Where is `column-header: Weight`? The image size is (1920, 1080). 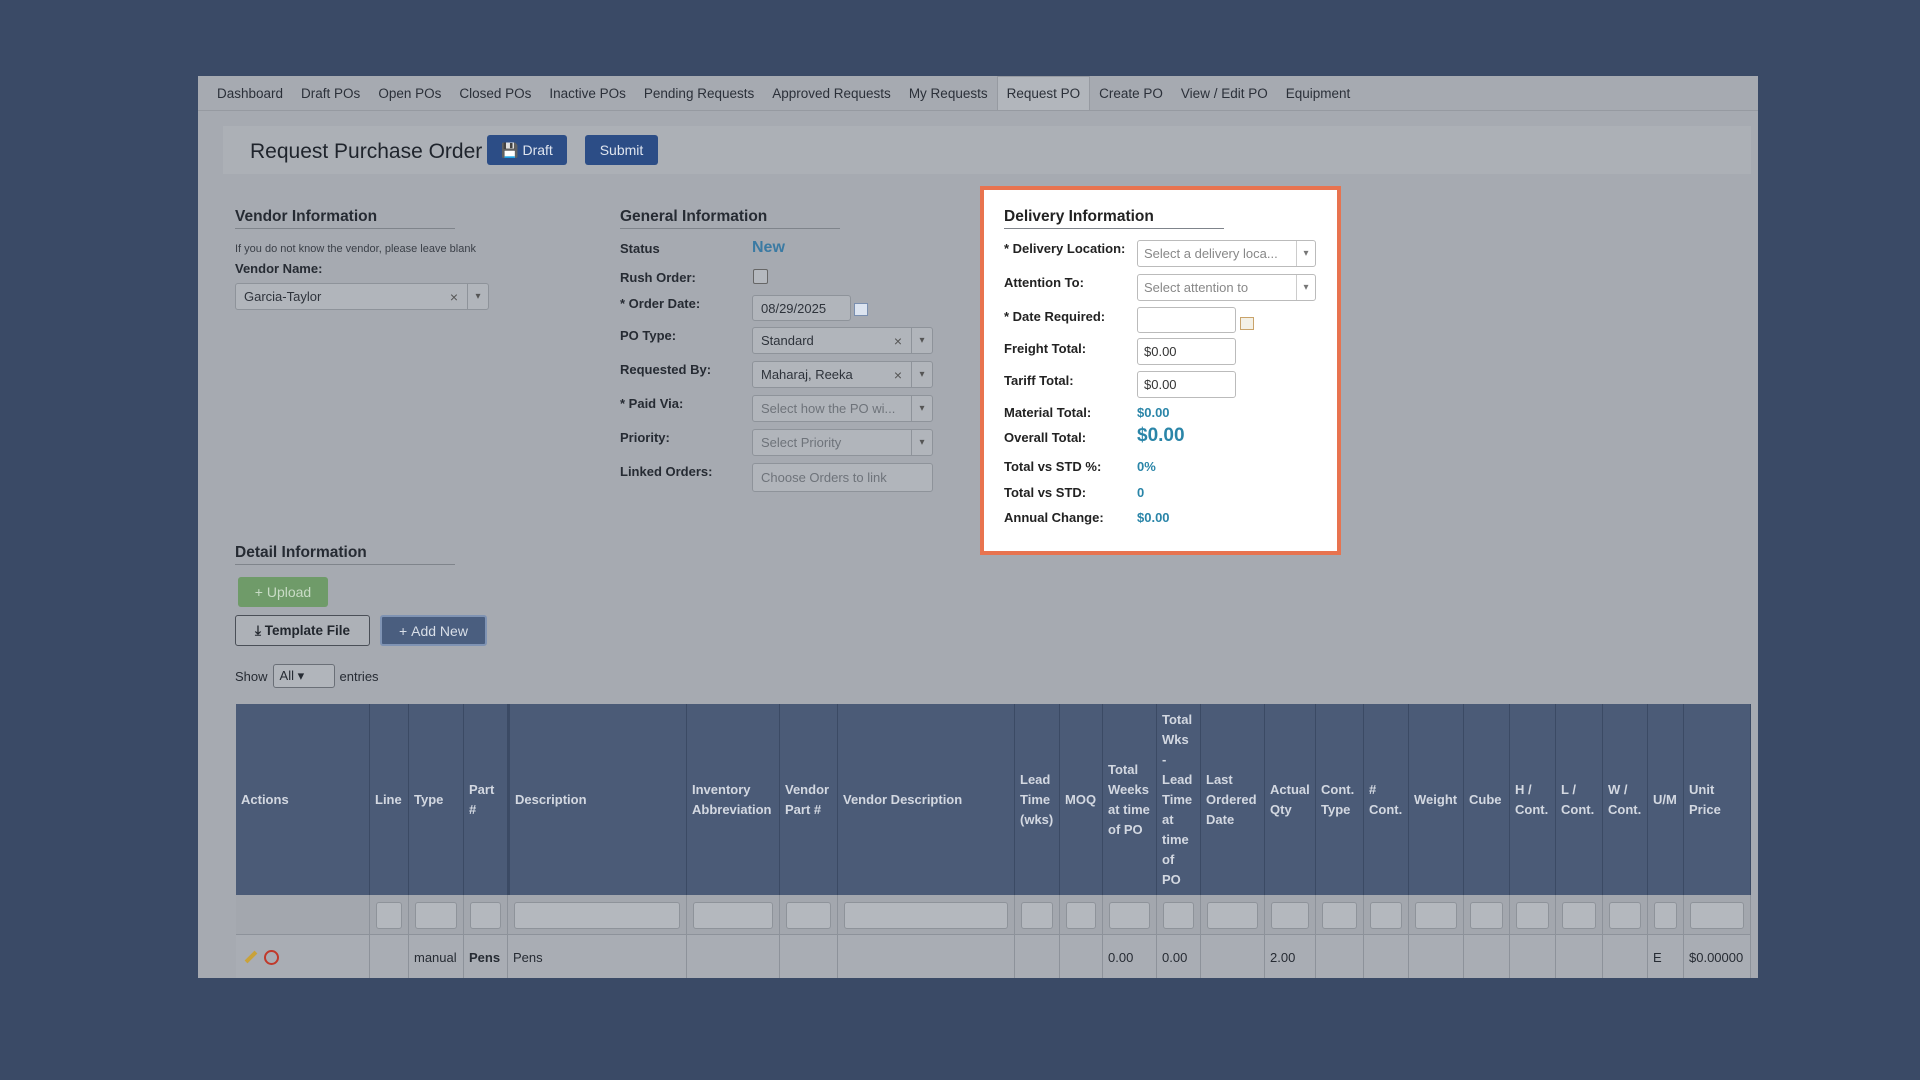
column-header: Weight is located at coordinates (1436, 799).